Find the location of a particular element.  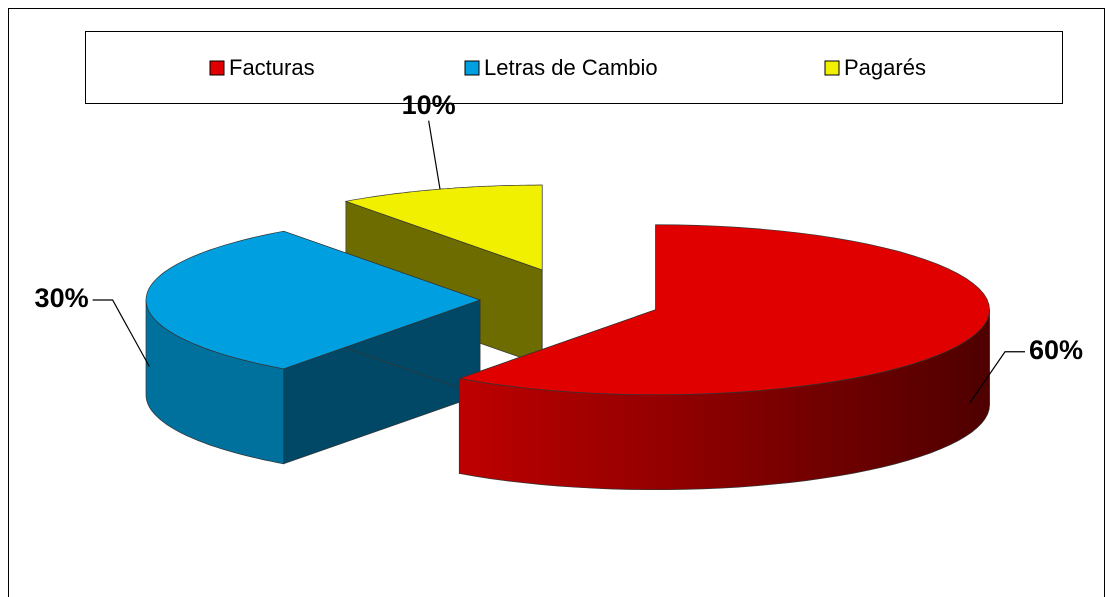

data-label: 60% is located at coordinates (1056, 350).